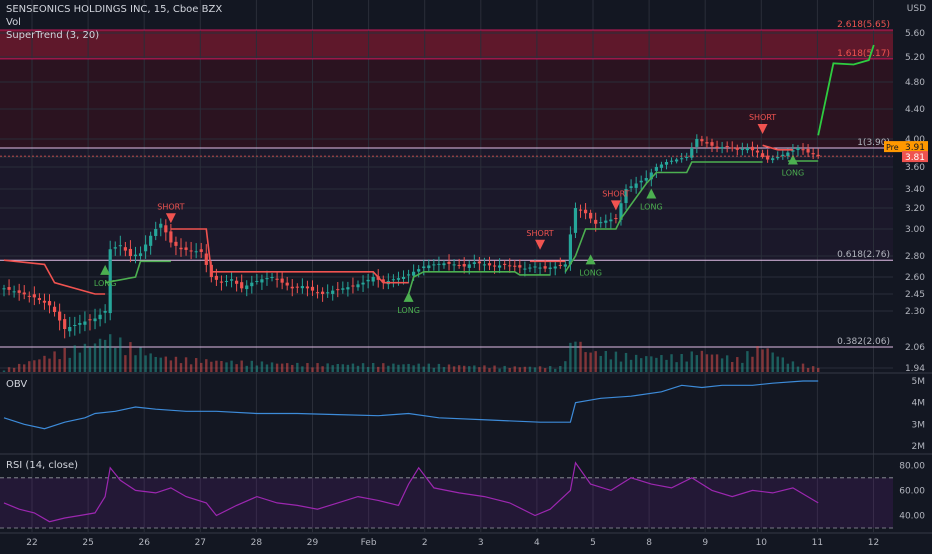  What do you see at coordinates (863, 255) in the screenshot?
I see `fib-level-label: 0.618(2.76)` at bounding box center [863, 255].